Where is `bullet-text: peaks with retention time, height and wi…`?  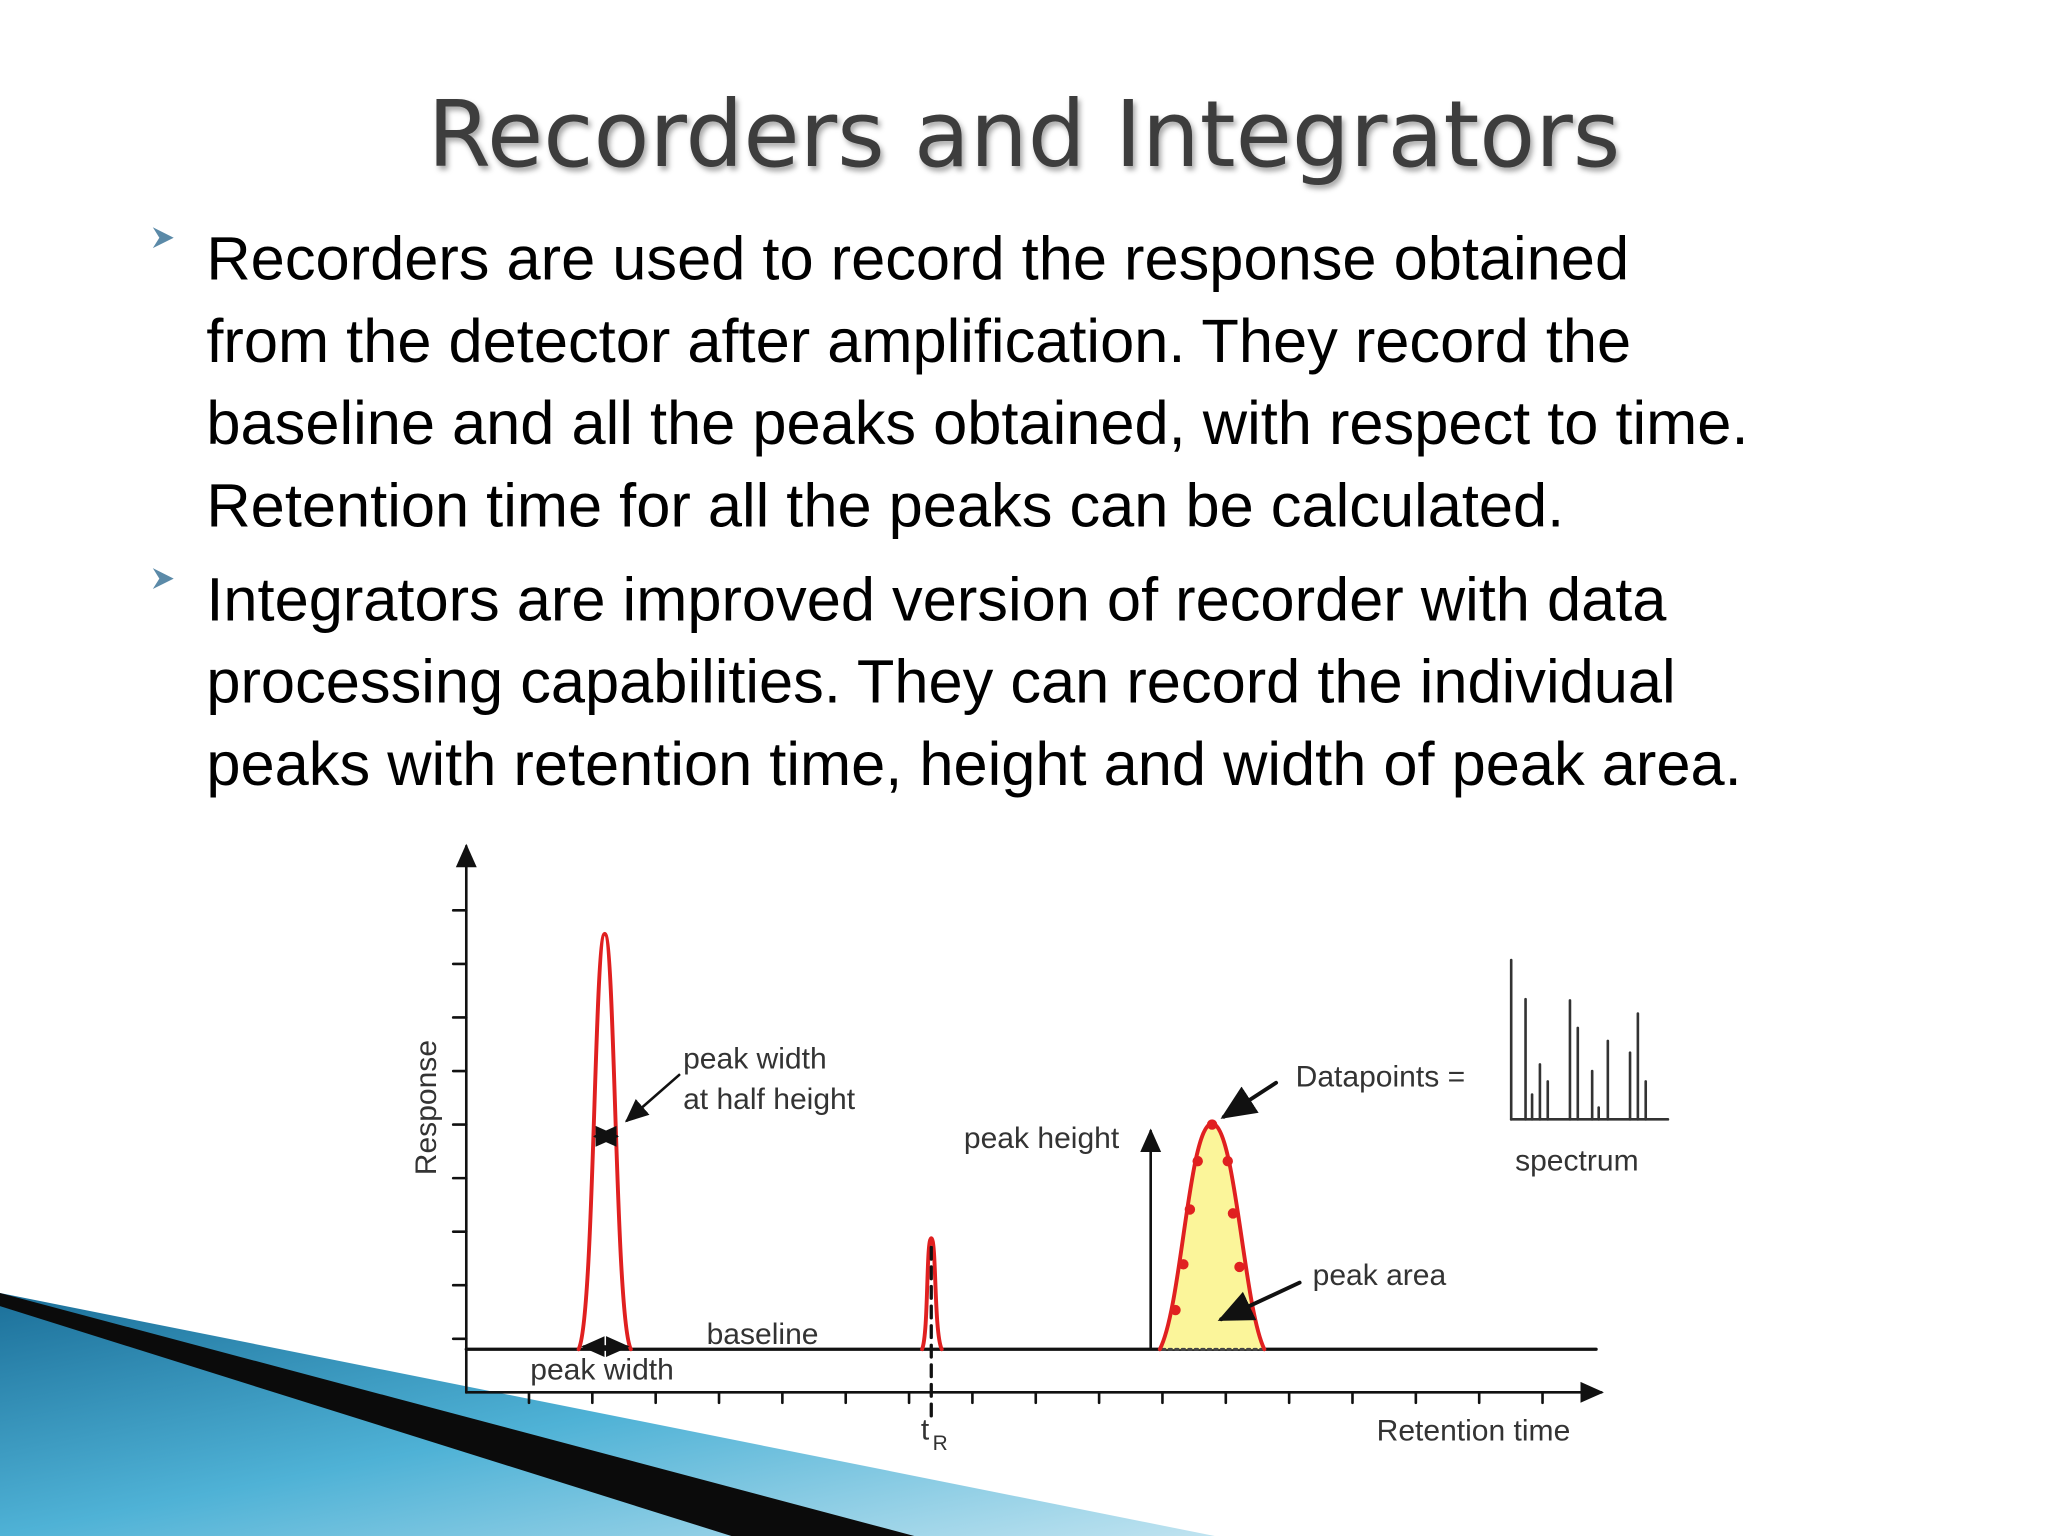
bullet-text: peaks with retention time, height and wi… is located at coordinates (973, 764).